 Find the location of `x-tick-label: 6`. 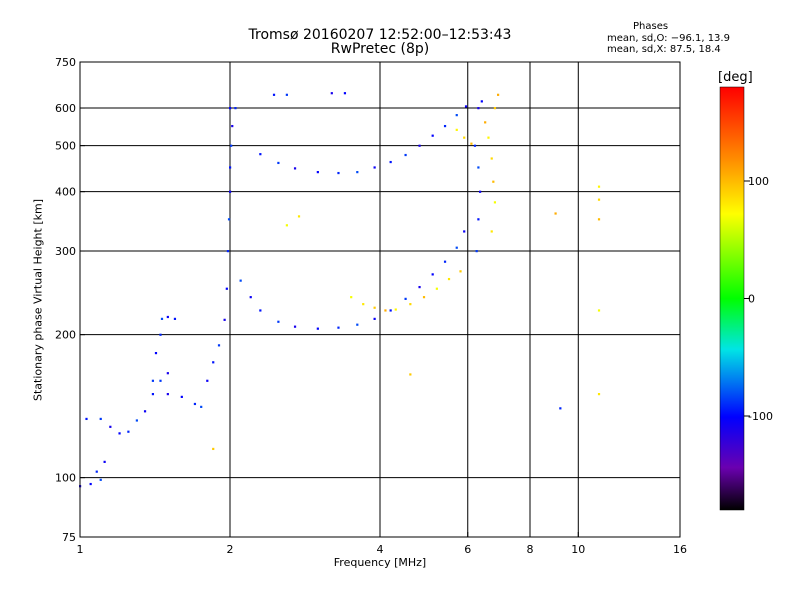

x-tick-label: 6 is located at coordinates (467, 549).